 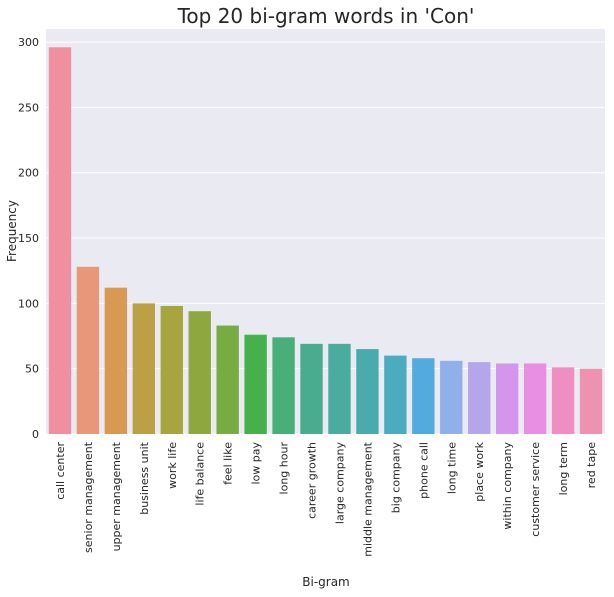 I want to click on x-axis-label: Bi-gram, so click(x=326, y=582).